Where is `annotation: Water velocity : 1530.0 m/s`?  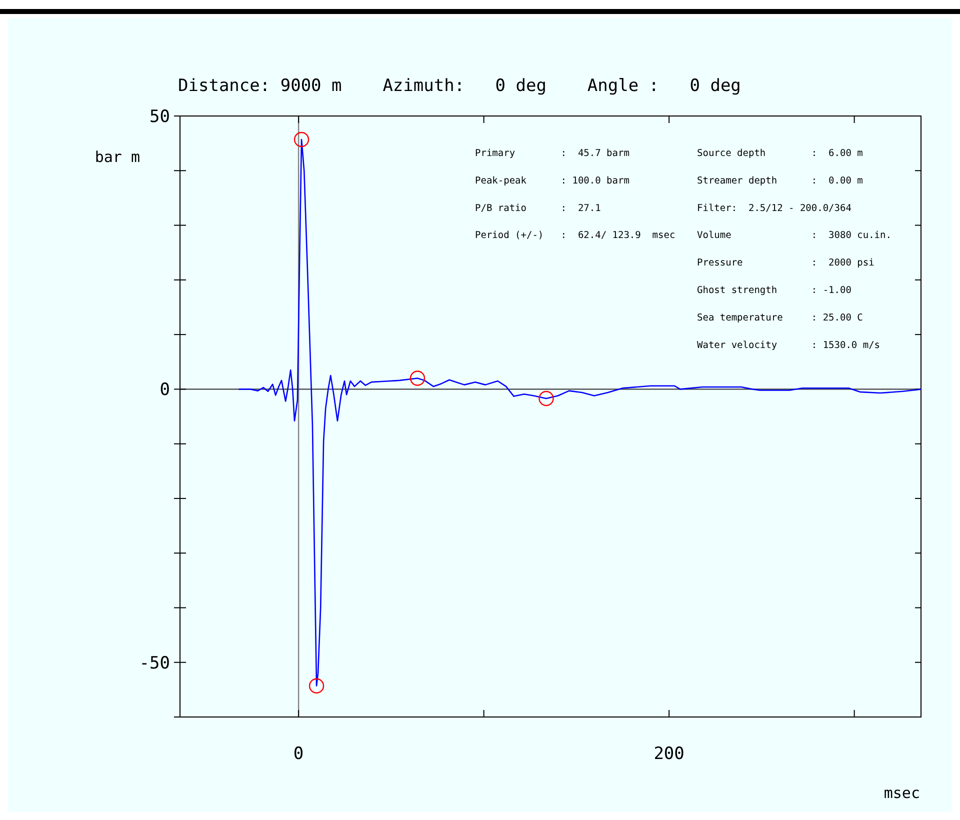 annotation: Water velocity : 1530.0 m/s is located at coordinates (788, 345).